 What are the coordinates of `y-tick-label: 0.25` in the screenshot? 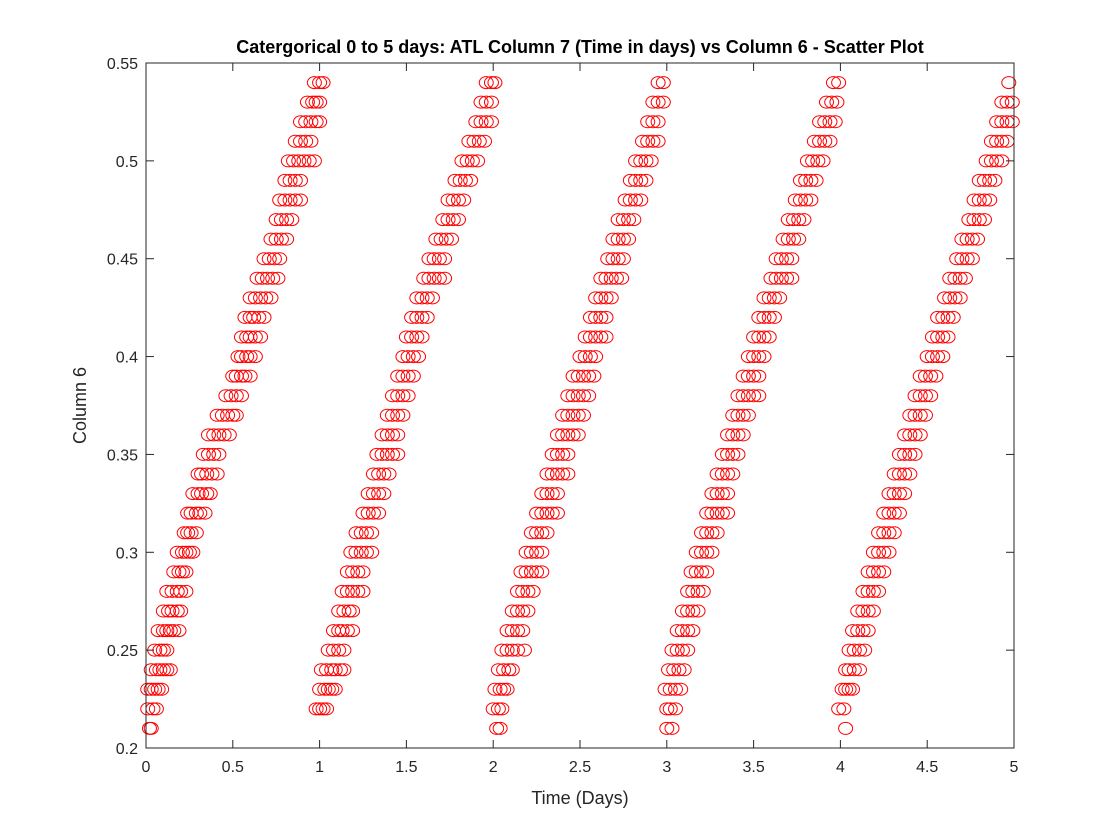 It's located at (122, 651).